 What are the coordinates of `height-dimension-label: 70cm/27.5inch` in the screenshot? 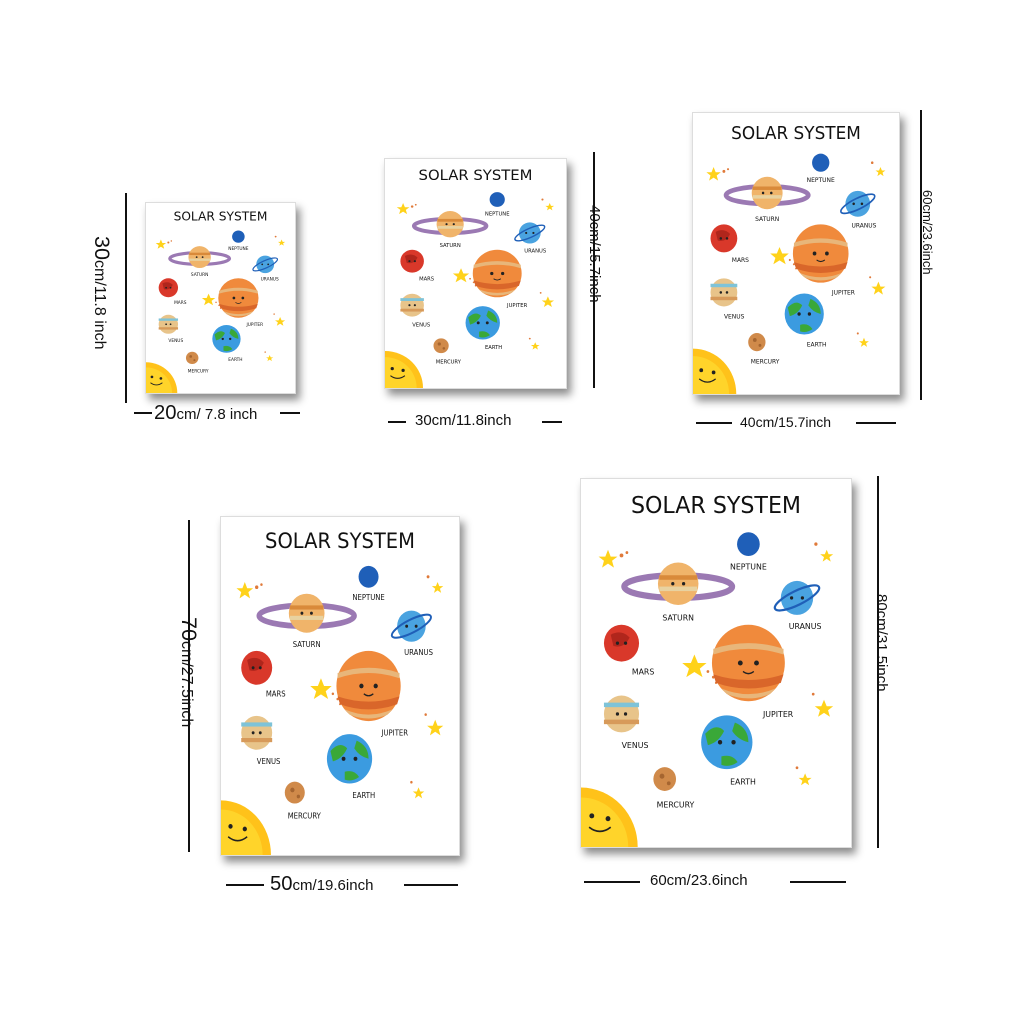 It's located at (189, 672).